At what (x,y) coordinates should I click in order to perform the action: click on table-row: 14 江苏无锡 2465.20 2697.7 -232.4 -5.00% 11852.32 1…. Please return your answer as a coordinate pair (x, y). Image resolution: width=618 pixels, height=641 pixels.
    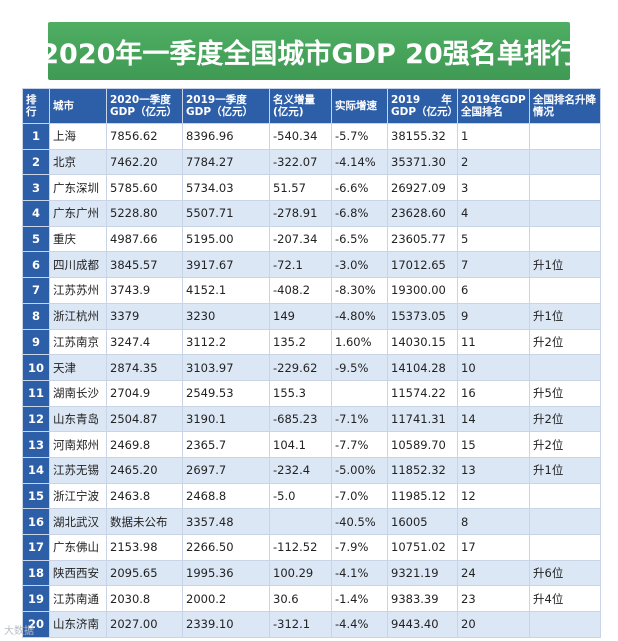
    Looking at the image, I should click on (311, 470).